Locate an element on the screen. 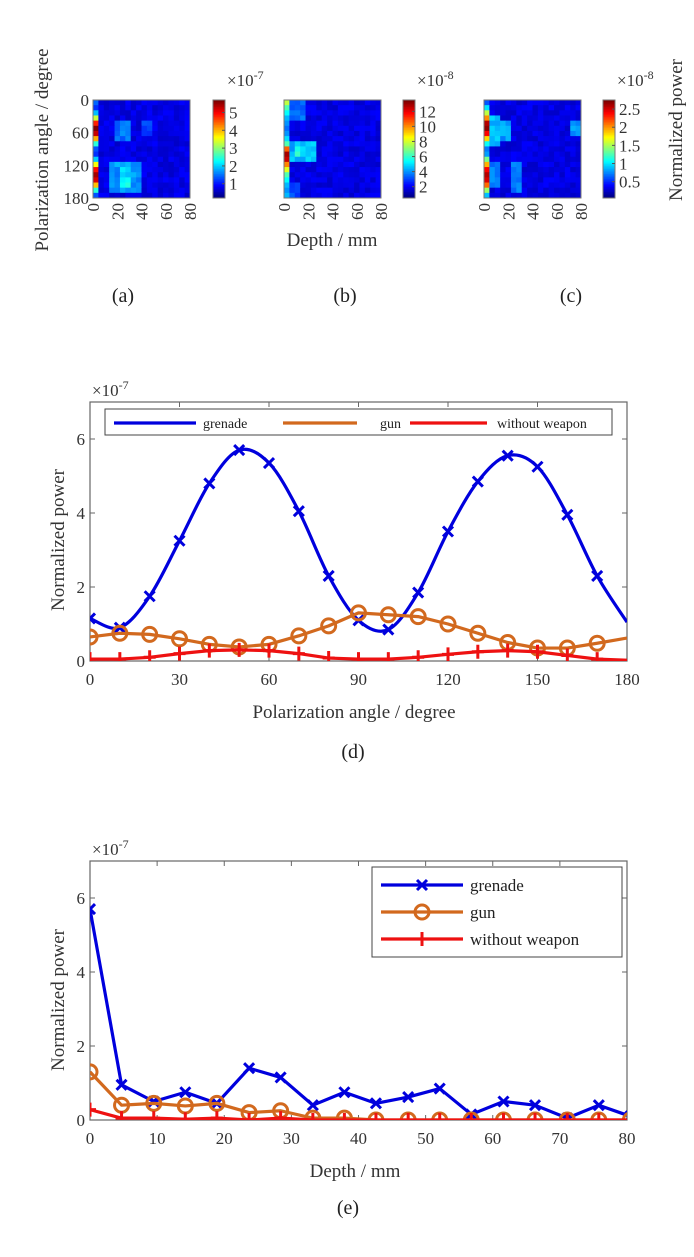  heatmap-x-tick-label: 60 is located at coordinates (557, 211).